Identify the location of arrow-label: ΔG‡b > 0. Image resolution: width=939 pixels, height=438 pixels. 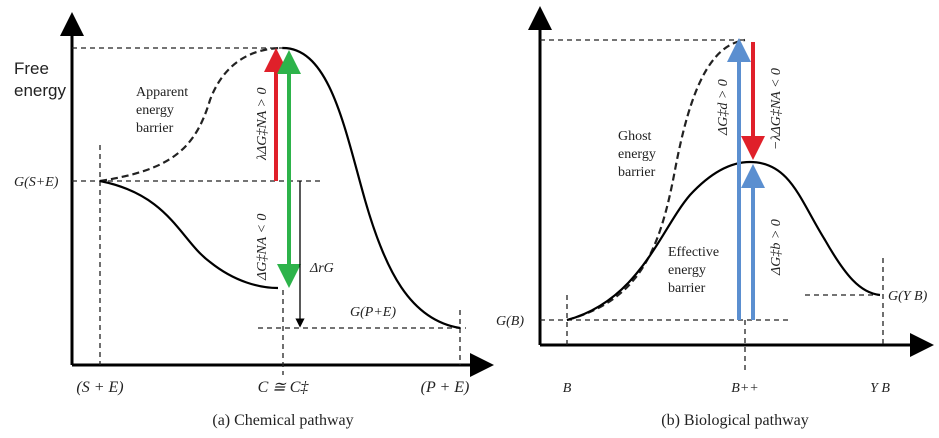
(776, 247).